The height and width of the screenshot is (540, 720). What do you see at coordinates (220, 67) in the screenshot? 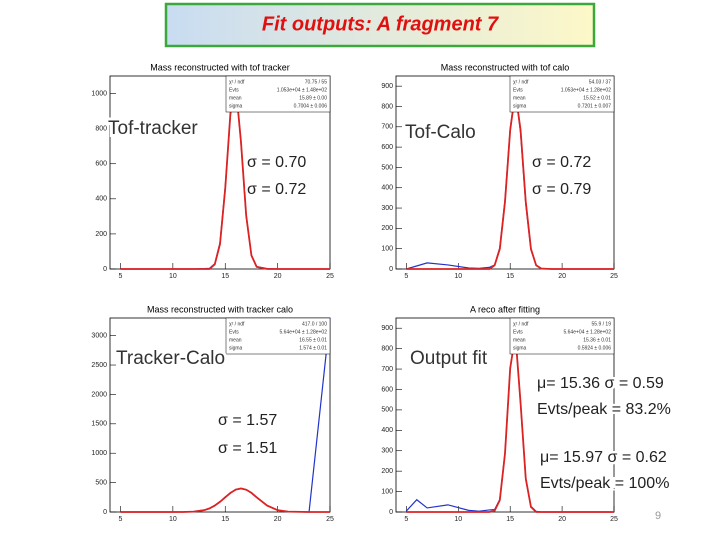
I see `plot-title: Mass reconstructed with tof tracker` at bounding box center [220, 67].